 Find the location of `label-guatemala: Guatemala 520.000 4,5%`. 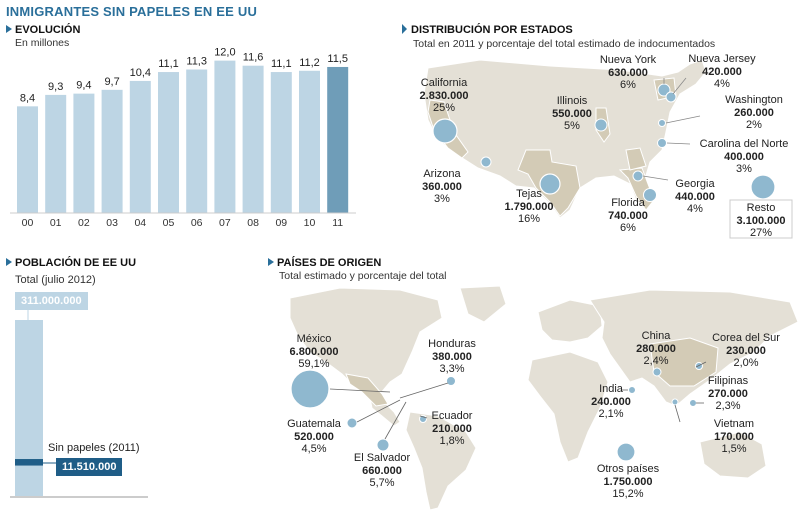

label-guatemala: Guatemala 520.000 4,5% is located at coordinates (314, 436).